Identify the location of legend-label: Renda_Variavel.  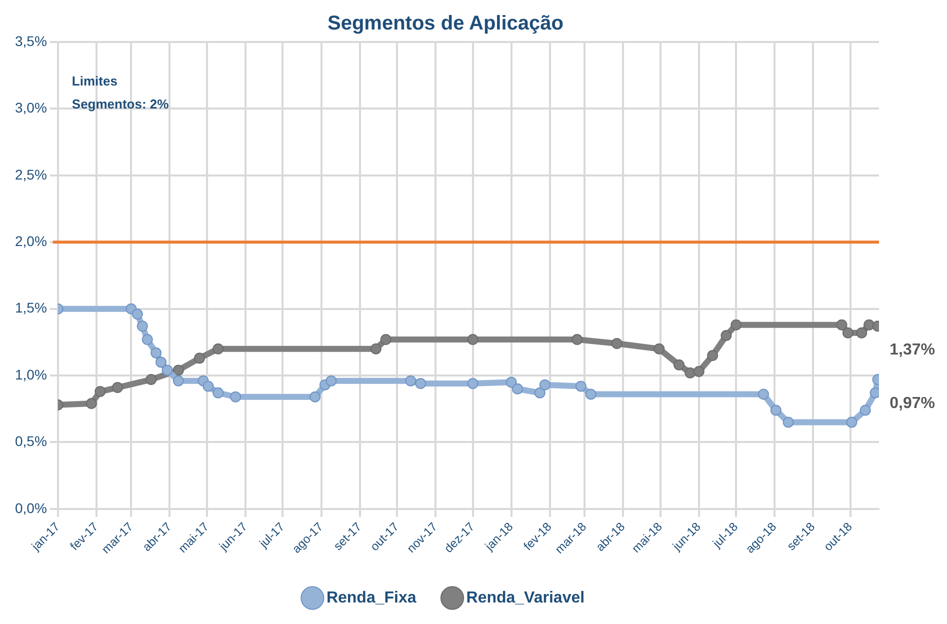
(525, 597).